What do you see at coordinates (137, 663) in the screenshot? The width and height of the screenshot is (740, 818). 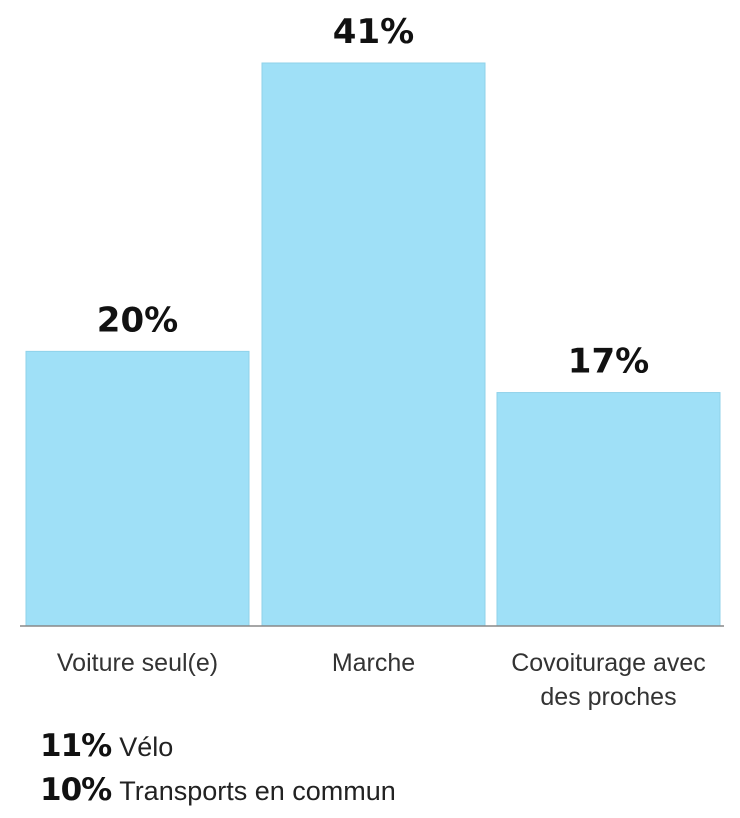 I see `category-label: Voiture seul(e)` at bounding box center [137, 663].